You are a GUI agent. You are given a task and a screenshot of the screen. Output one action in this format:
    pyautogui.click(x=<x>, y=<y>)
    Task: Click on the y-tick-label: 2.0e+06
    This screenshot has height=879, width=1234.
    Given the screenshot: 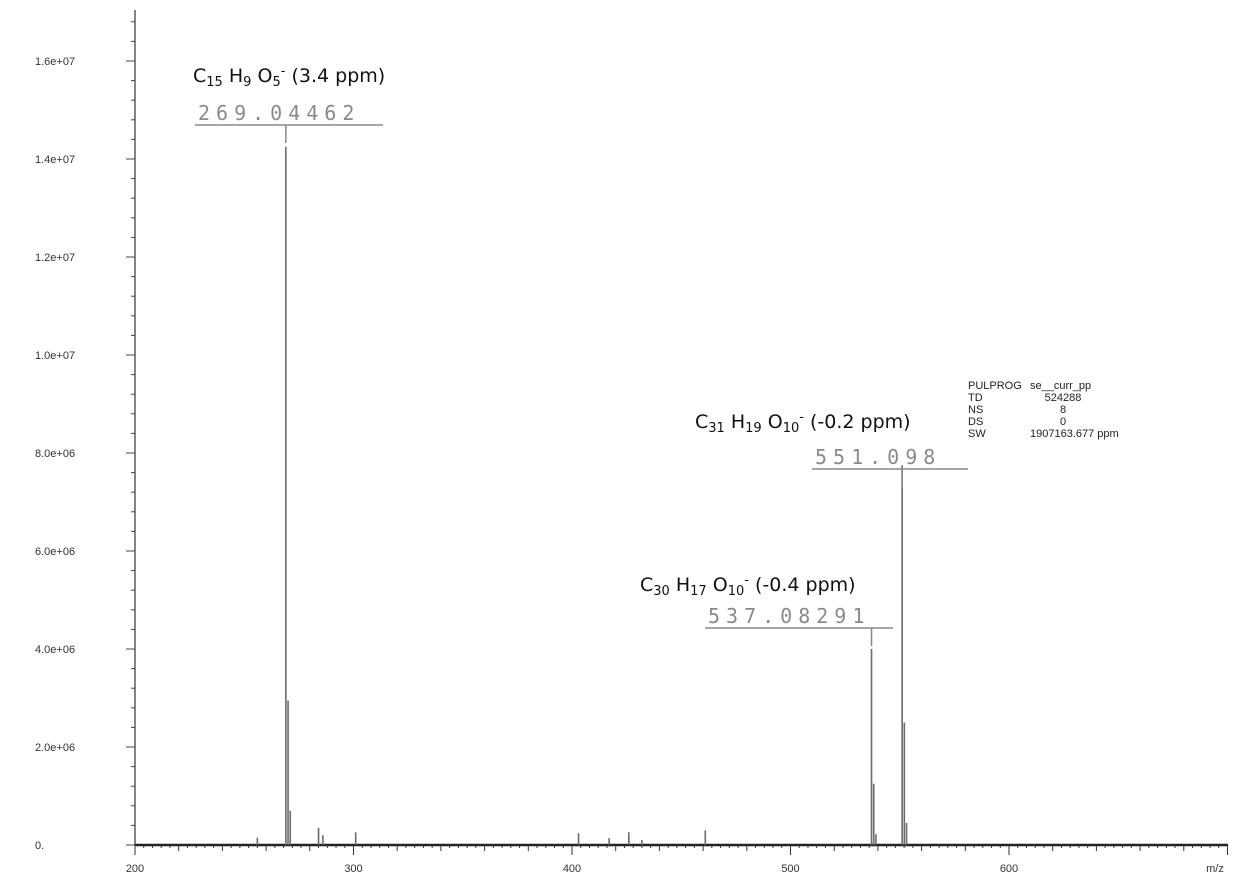 What is the action you would take?
    pyautogui.click(x=55, y=748)
    